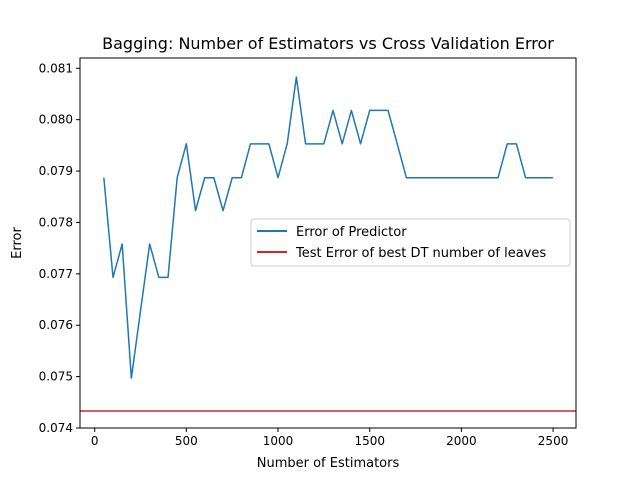  I want to click on x-tick-label: 0, so click(95, 441).